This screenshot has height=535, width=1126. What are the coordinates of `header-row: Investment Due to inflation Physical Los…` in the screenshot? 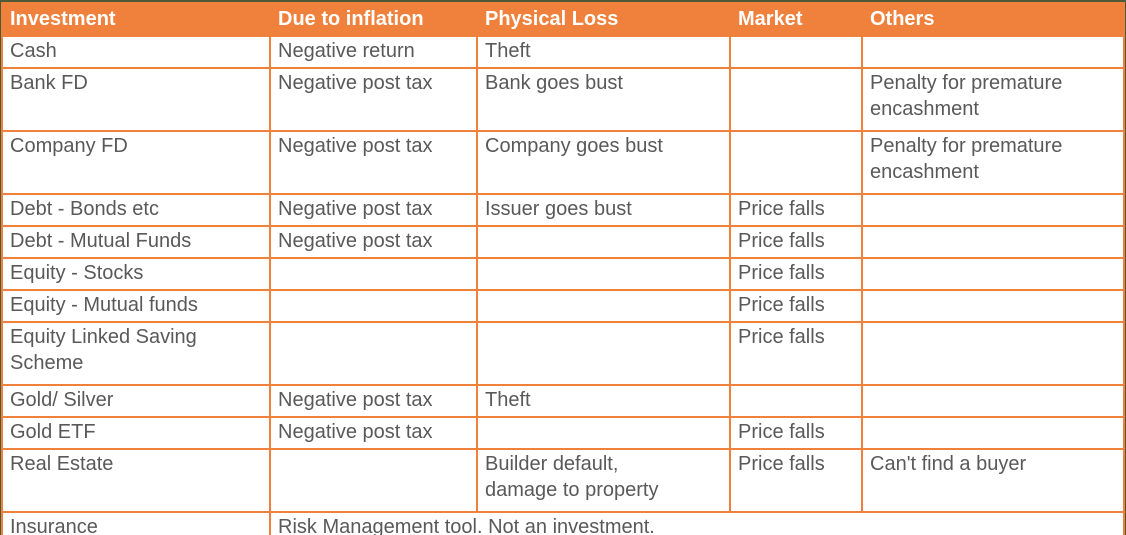 It's located at (563, 19).